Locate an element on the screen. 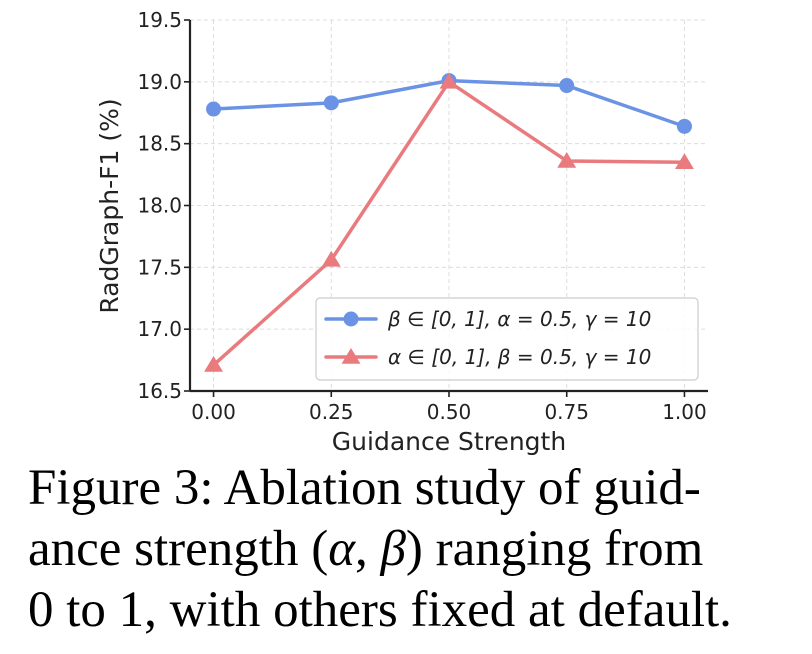 This screenshot has height=654, width=812. legend-box is located at coordinates (507, 339).